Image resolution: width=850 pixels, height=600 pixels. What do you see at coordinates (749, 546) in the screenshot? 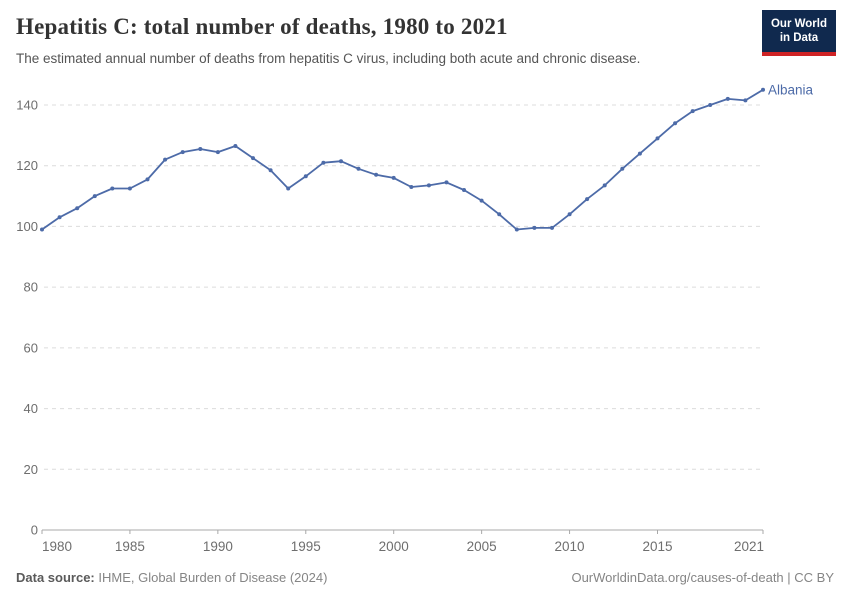
I see `x-tick-label: 2021` at bounding box center [749, 546].